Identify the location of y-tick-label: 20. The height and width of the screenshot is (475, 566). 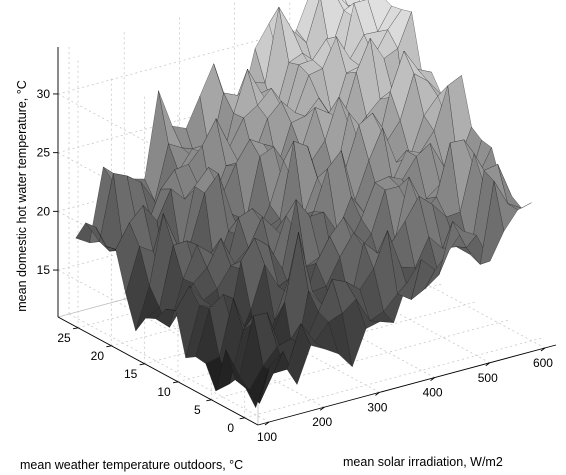
(98, 356).